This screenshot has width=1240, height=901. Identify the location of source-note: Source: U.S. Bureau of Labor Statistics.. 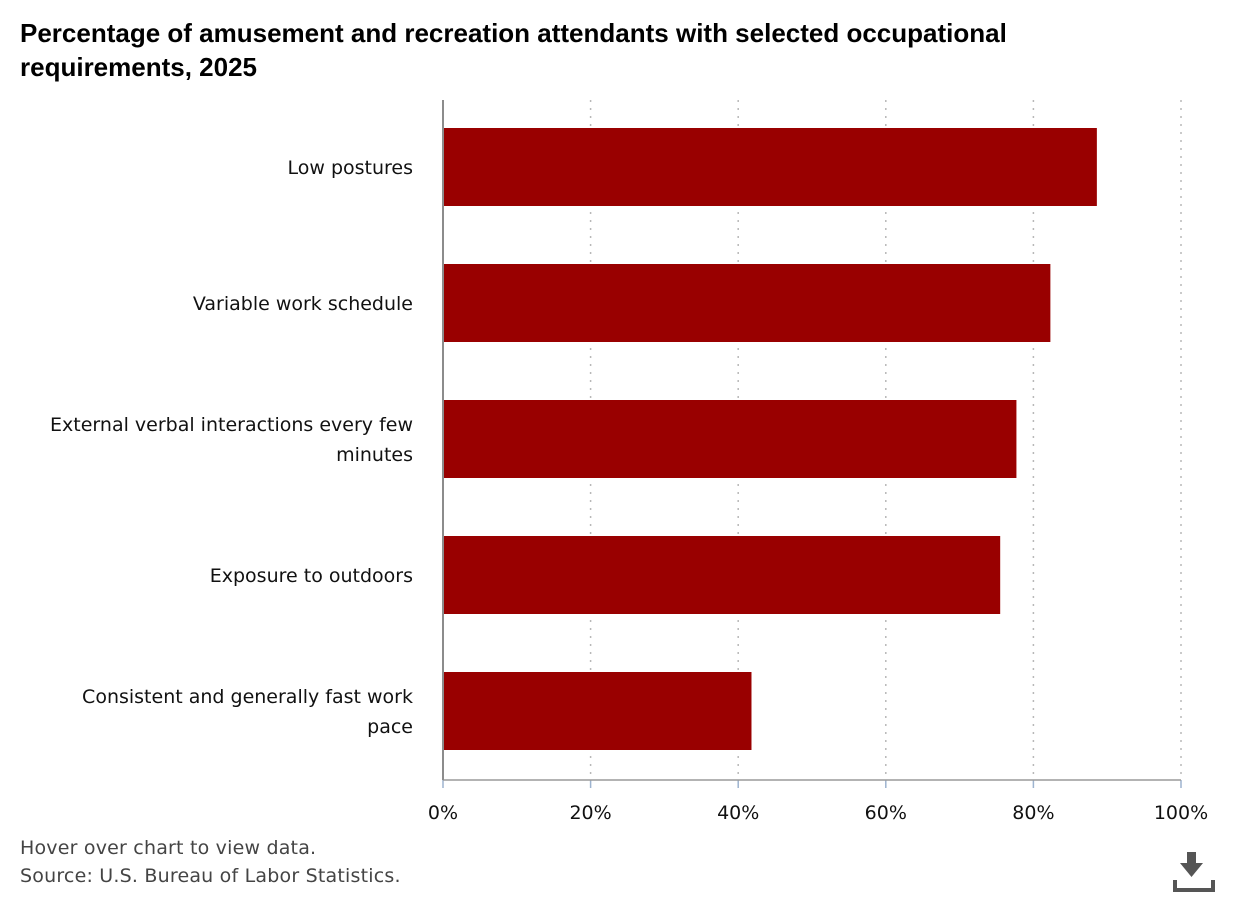
(210, 876).